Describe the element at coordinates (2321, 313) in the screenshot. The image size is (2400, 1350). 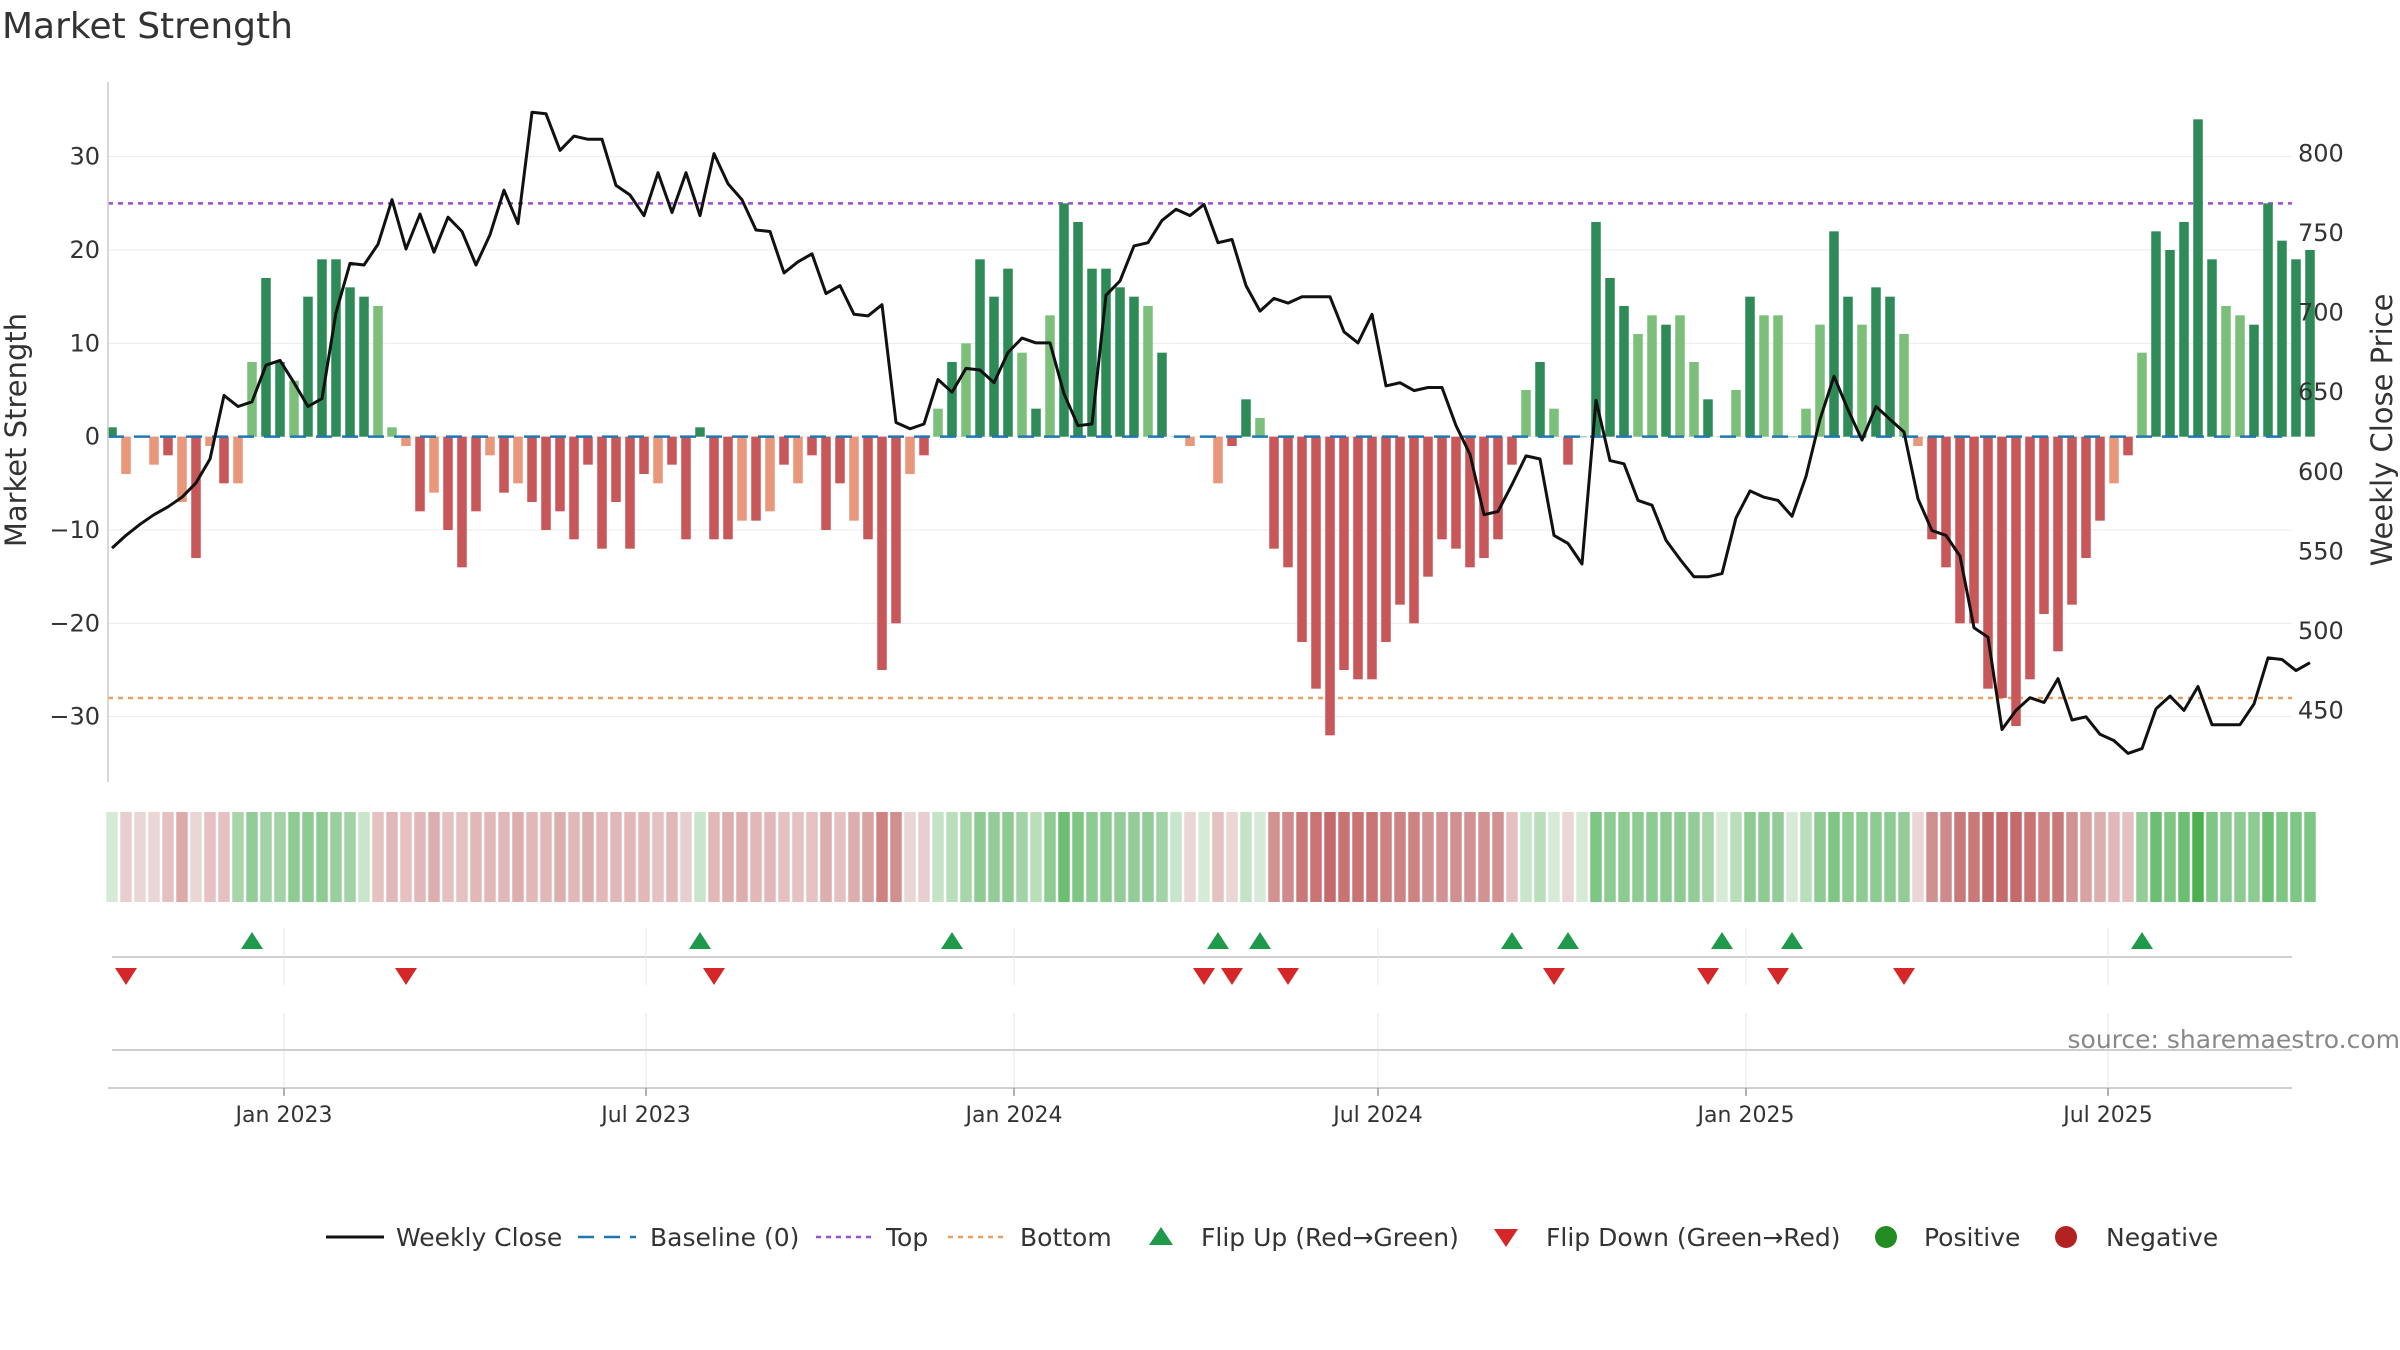
I see `y2-tick-label: 700` at that location.